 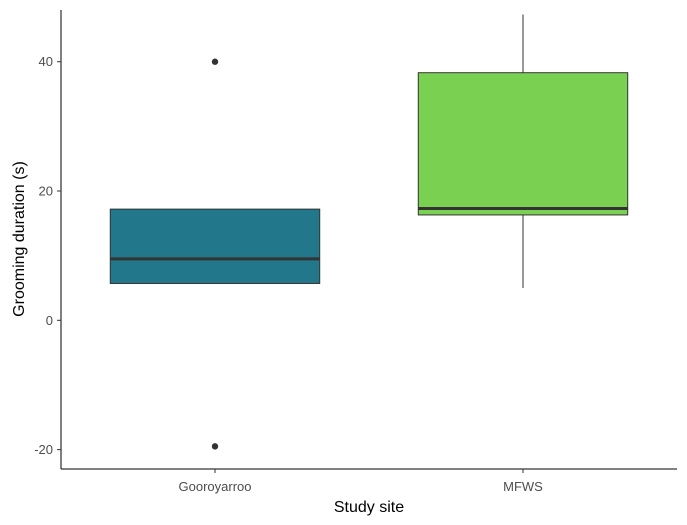 What do you see at coordinates (523, 486) in the screenshot?
I see `x-tick-label: MFWS` at bounding box center [523, 486].